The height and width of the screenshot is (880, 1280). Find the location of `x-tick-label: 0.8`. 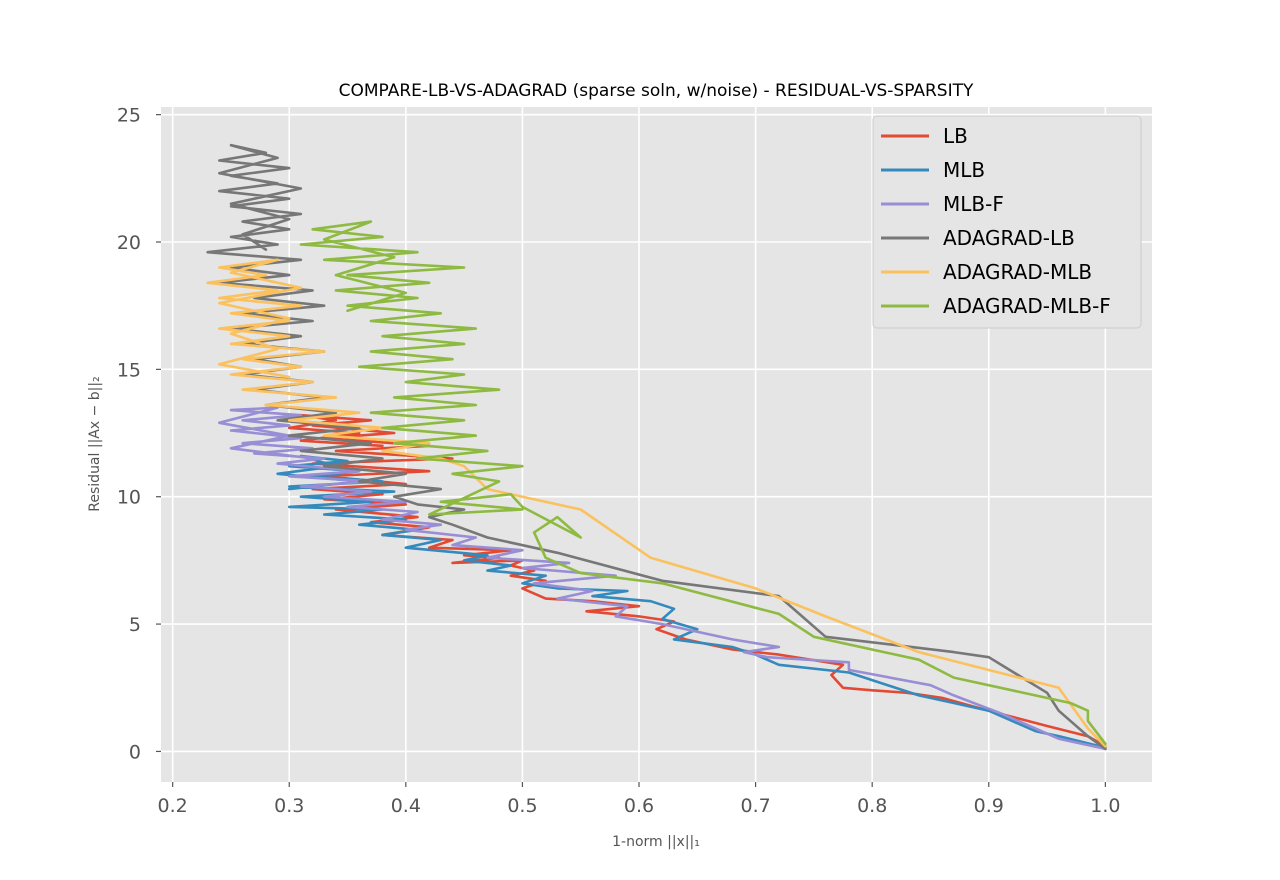

x-tick-label: 0.8 is located at coordinates (872, 806).